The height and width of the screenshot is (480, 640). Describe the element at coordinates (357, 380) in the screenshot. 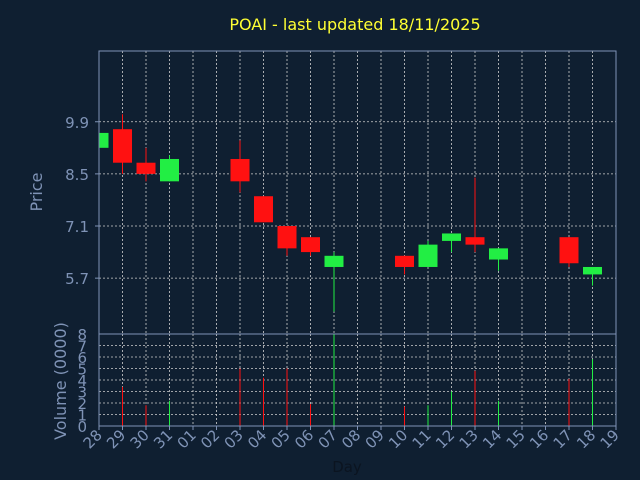

I see `volume-bars` at that location.